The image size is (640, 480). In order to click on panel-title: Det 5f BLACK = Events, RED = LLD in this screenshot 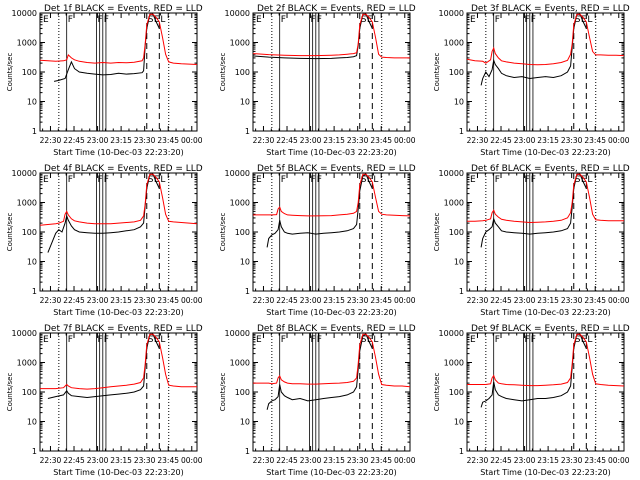, I will do `click(336, 169)`.